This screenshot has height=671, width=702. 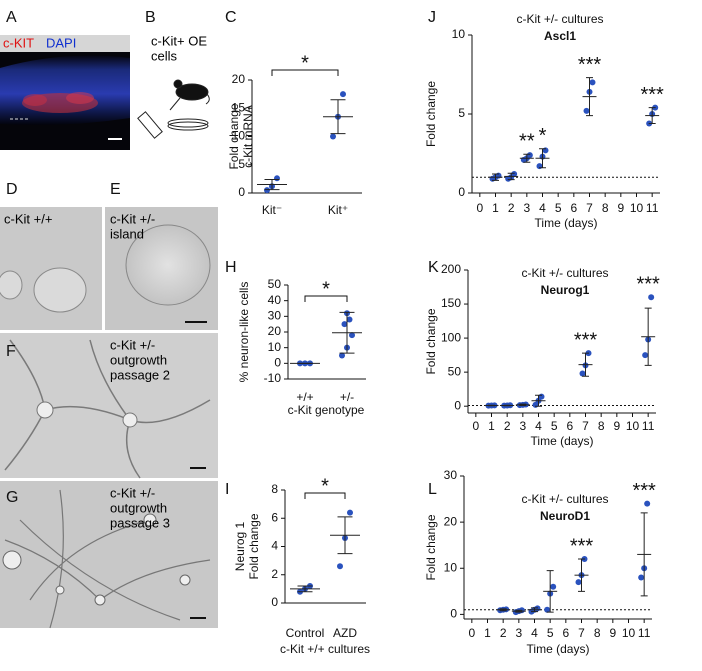 I want to click on y-tick-label: 100, so click(x=451, y=337).